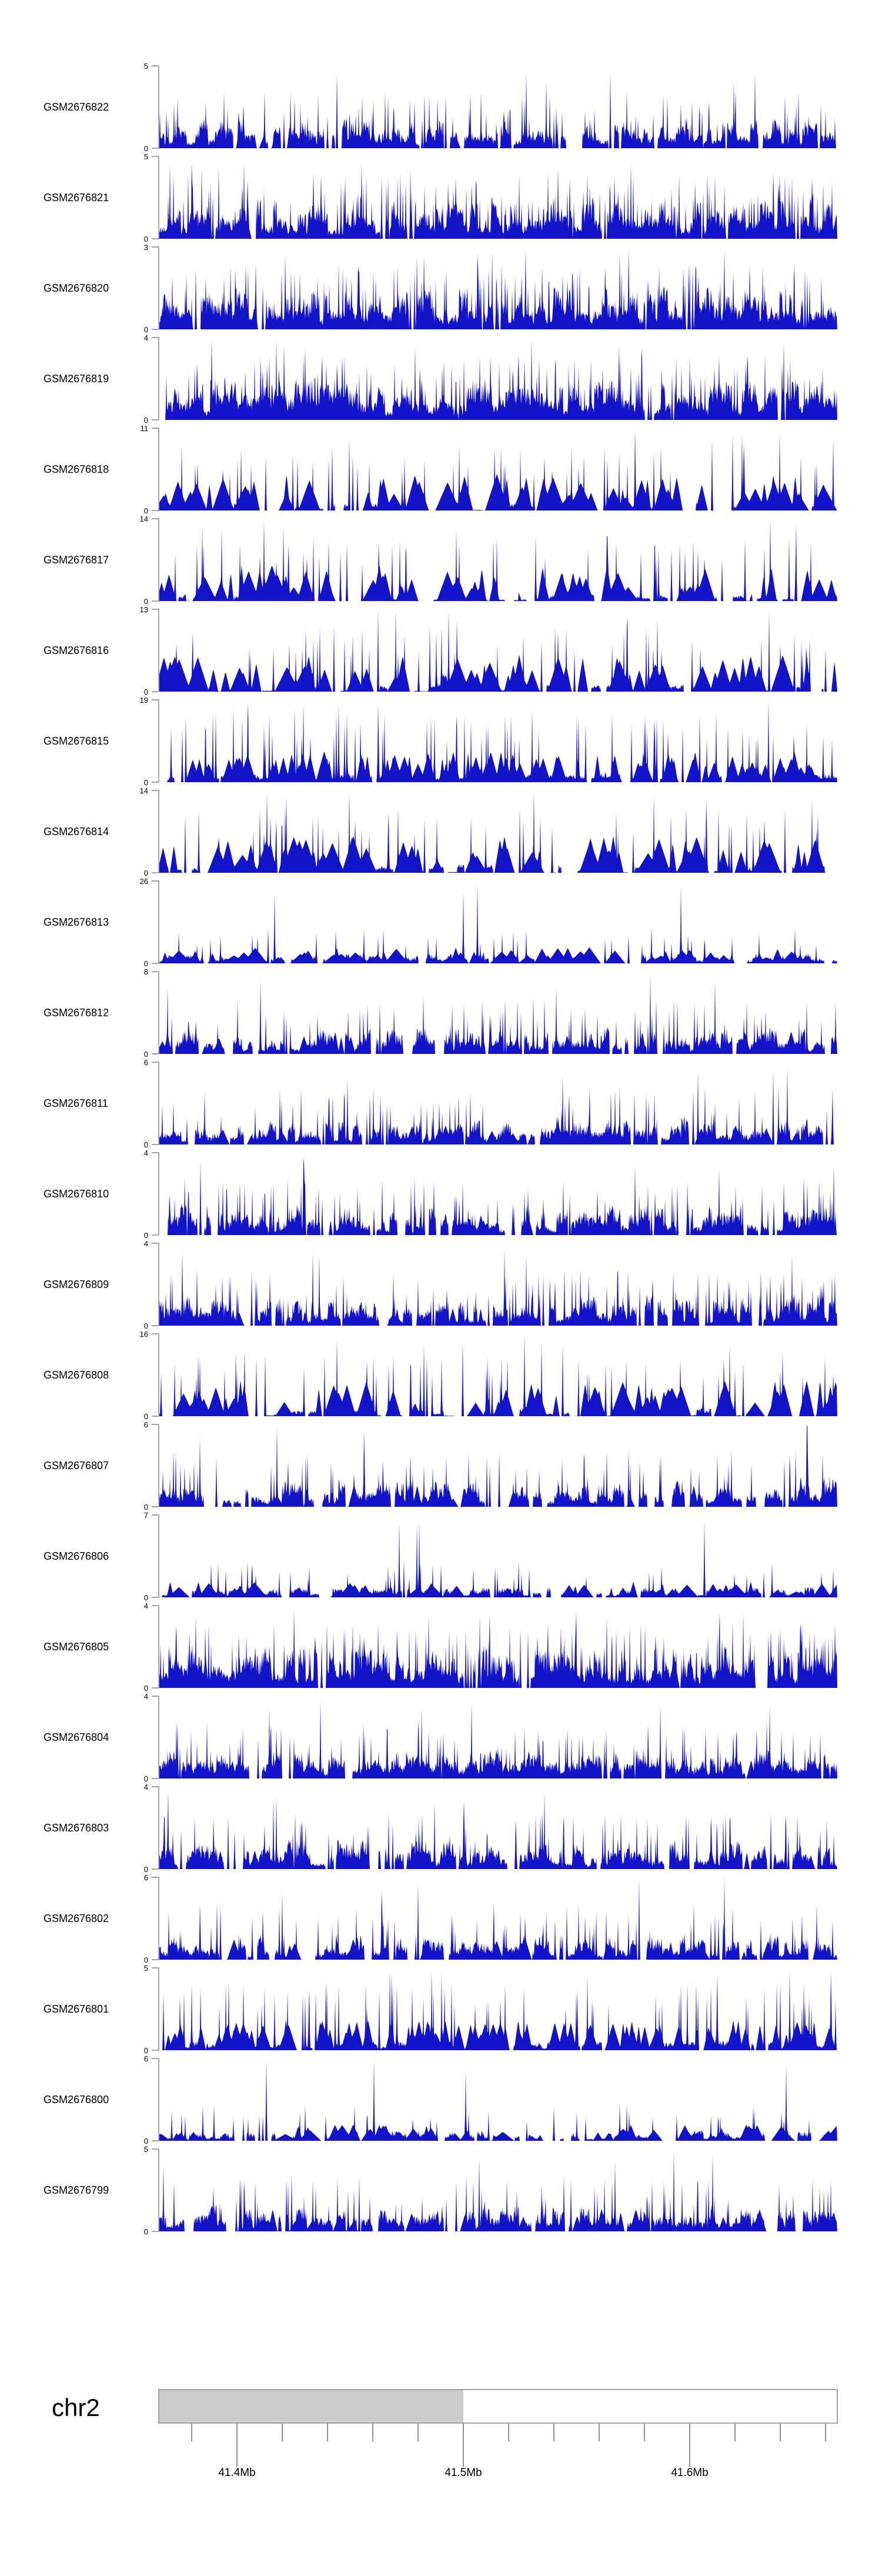  I want to click on y-axis-max-label: 7, so click(146, 1515).